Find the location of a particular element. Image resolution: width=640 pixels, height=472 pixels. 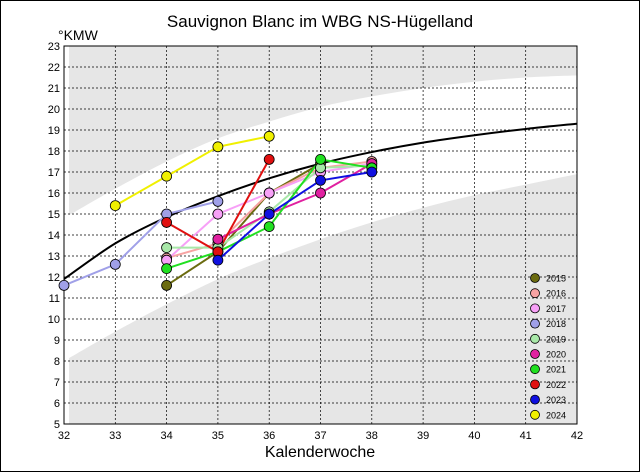

x-tick-label: 37 is located at coordinates (320, 436).